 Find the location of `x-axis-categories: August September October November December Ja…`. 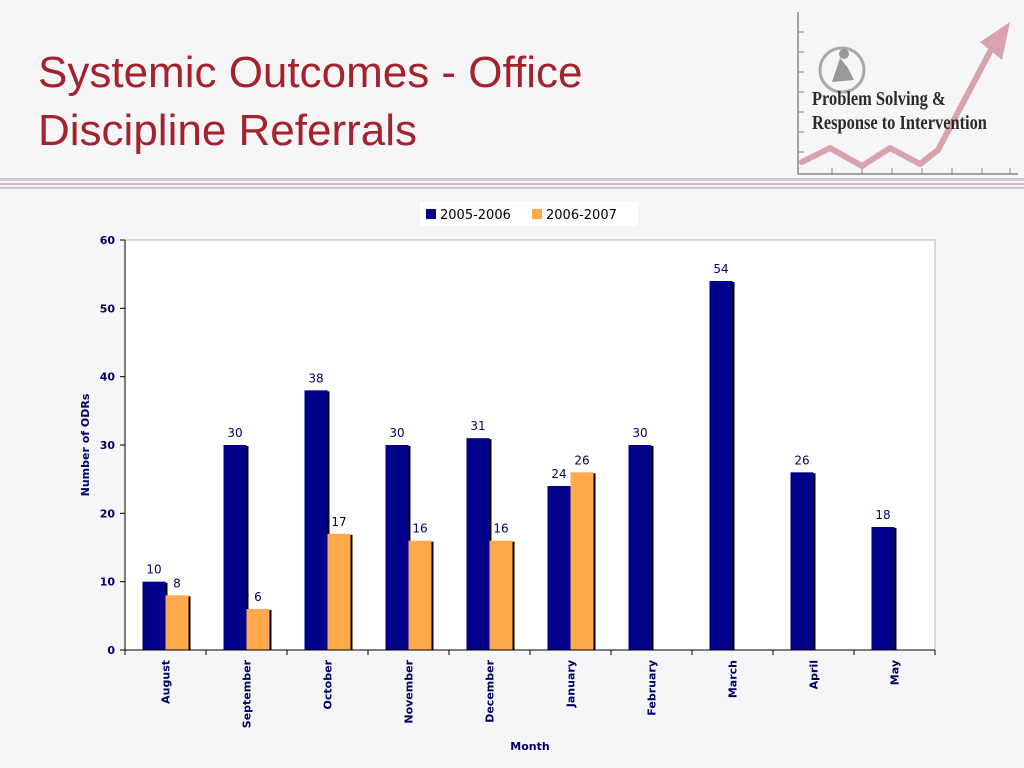

x-axis-categories: August September October November December Ja… is located at coordinates (530, 689).